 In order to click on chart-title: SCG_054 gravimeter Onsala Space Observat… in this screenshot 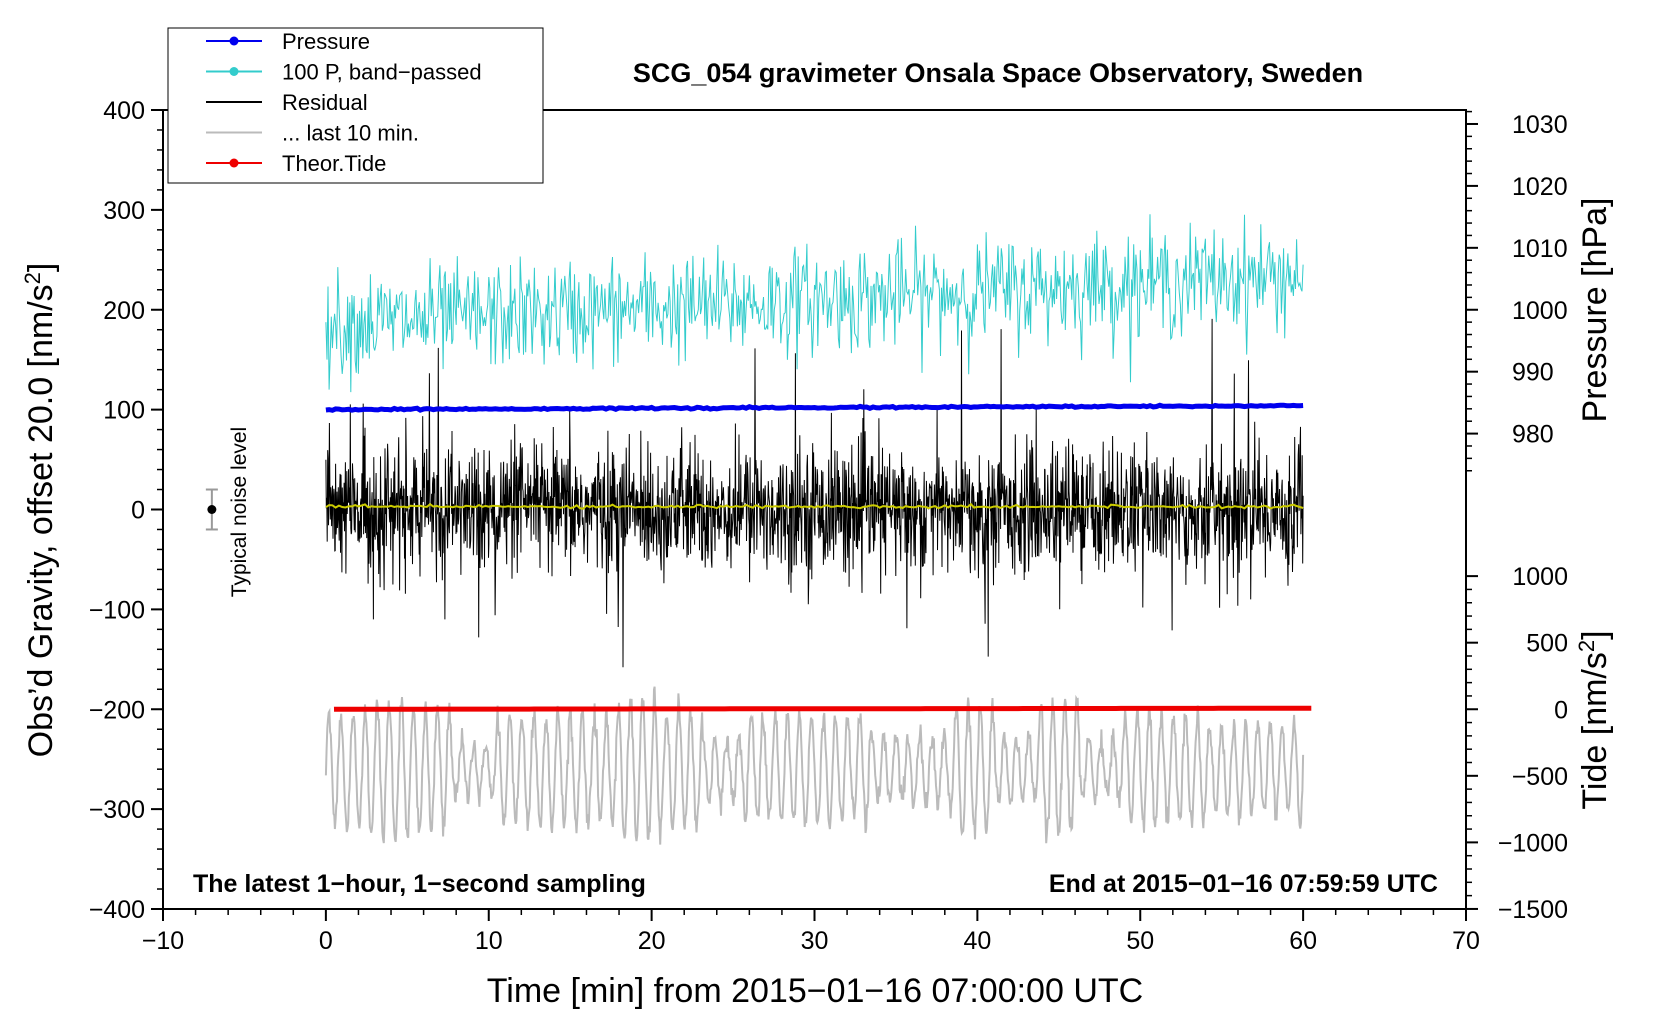, I will do `click(998, 73)`.